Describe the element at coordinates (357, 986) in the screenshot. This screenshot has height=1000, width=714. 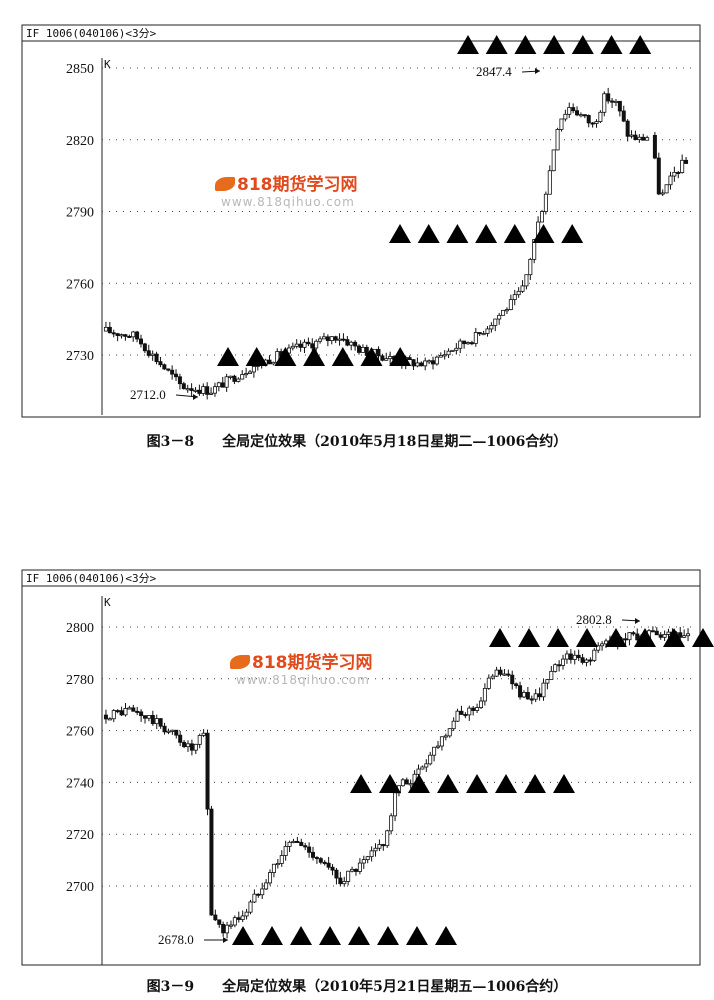
I see `caption-2: 图3－9 全局定位效果（2010年5月21日星期五—1006合约）` at that location.